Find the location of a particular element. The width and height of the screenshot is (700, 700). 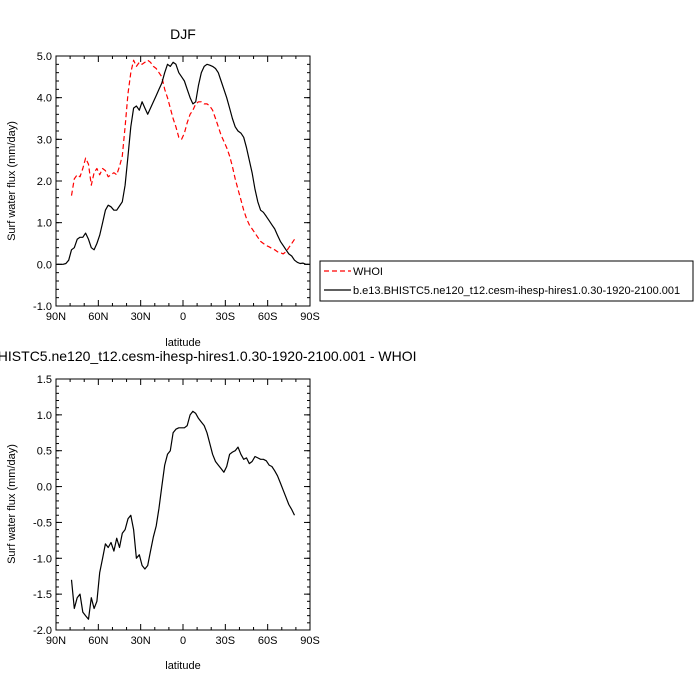

series-line-difference is located at coordinates (183, 515).